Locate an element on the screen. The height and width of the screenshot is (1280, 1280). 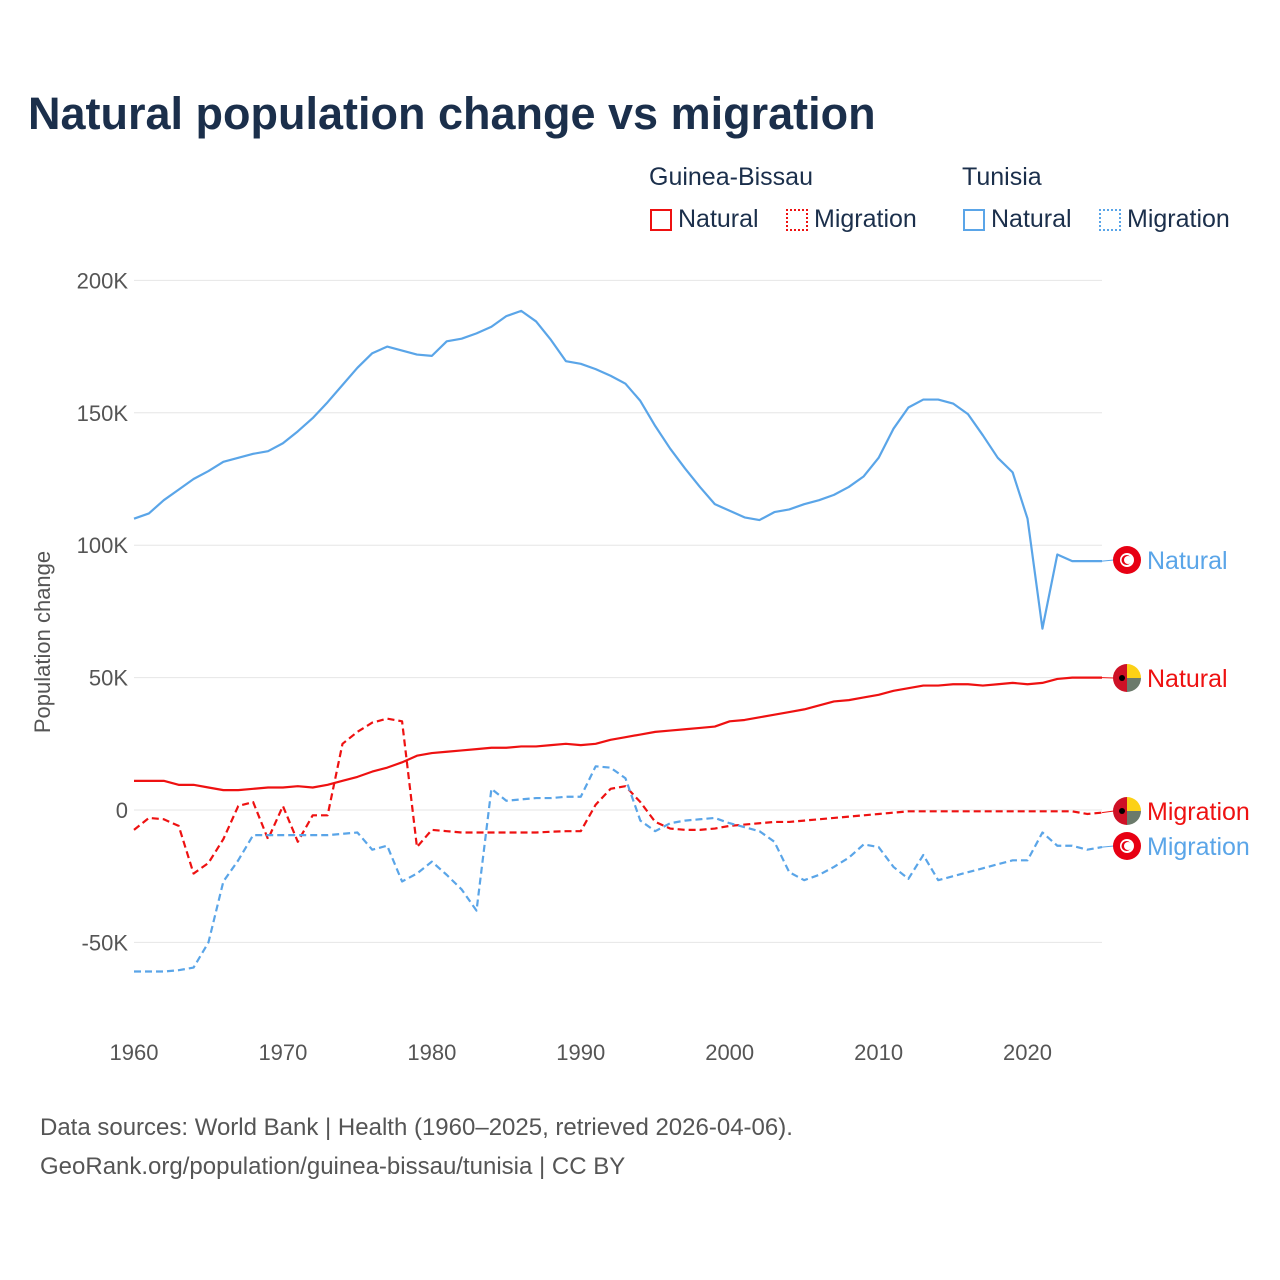
series-line-tunisia-migration is located at coordinates (618, 869).